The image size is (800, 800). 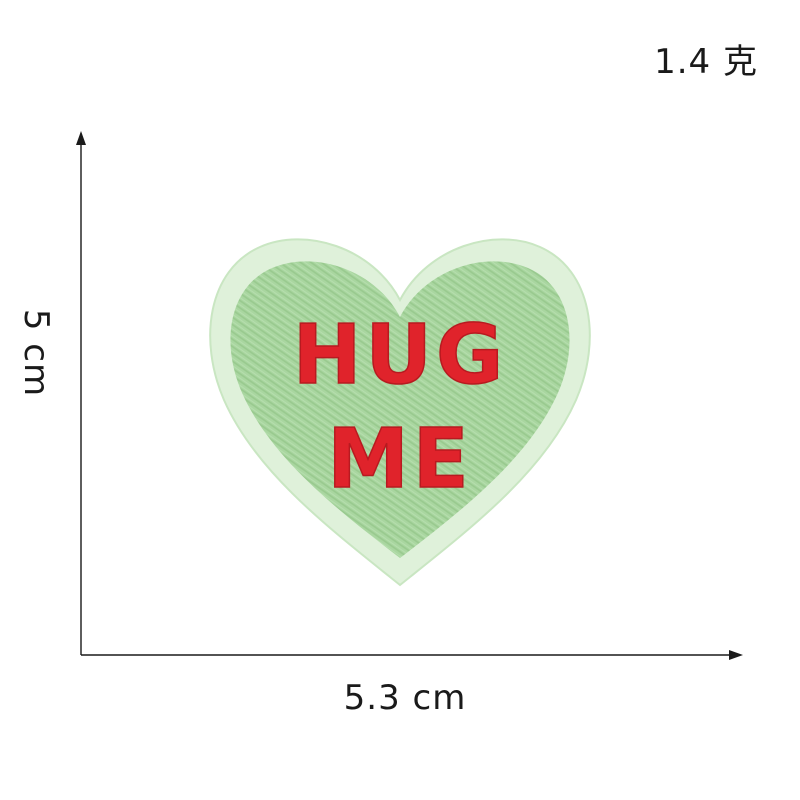 I want to click on vertical-axis-arrow-icon, so click(x=81, y=138).